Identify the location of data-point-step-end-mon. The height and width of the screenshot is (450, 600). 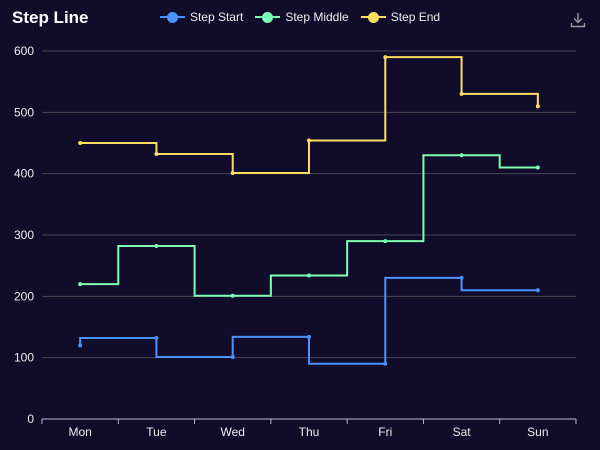
(80, 143).